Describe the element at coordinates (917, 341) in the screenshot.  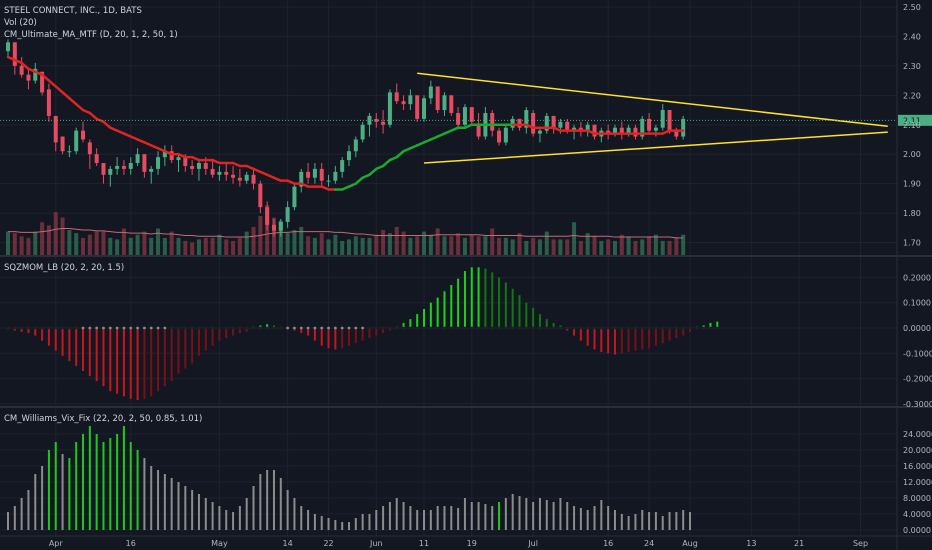
I see `squeeze-axis: 0.2000 0.1000 0.0000 -0.1000 -0.2000 -0.3000` at that location.